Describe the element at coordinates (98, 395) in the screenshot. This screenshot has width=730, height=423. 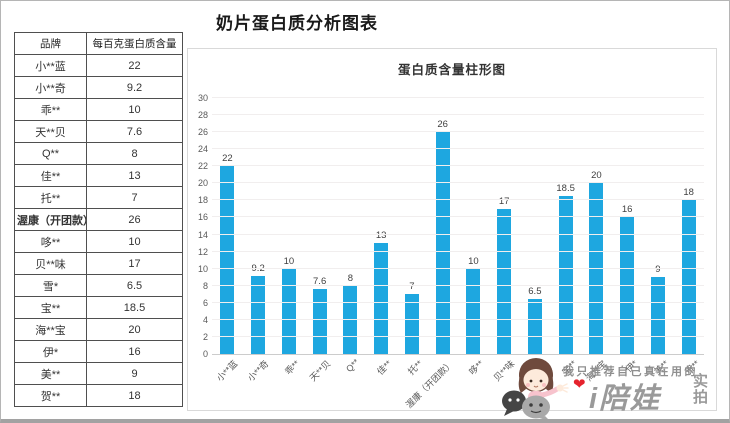
I see `table-row: 贺** 18` at that location.